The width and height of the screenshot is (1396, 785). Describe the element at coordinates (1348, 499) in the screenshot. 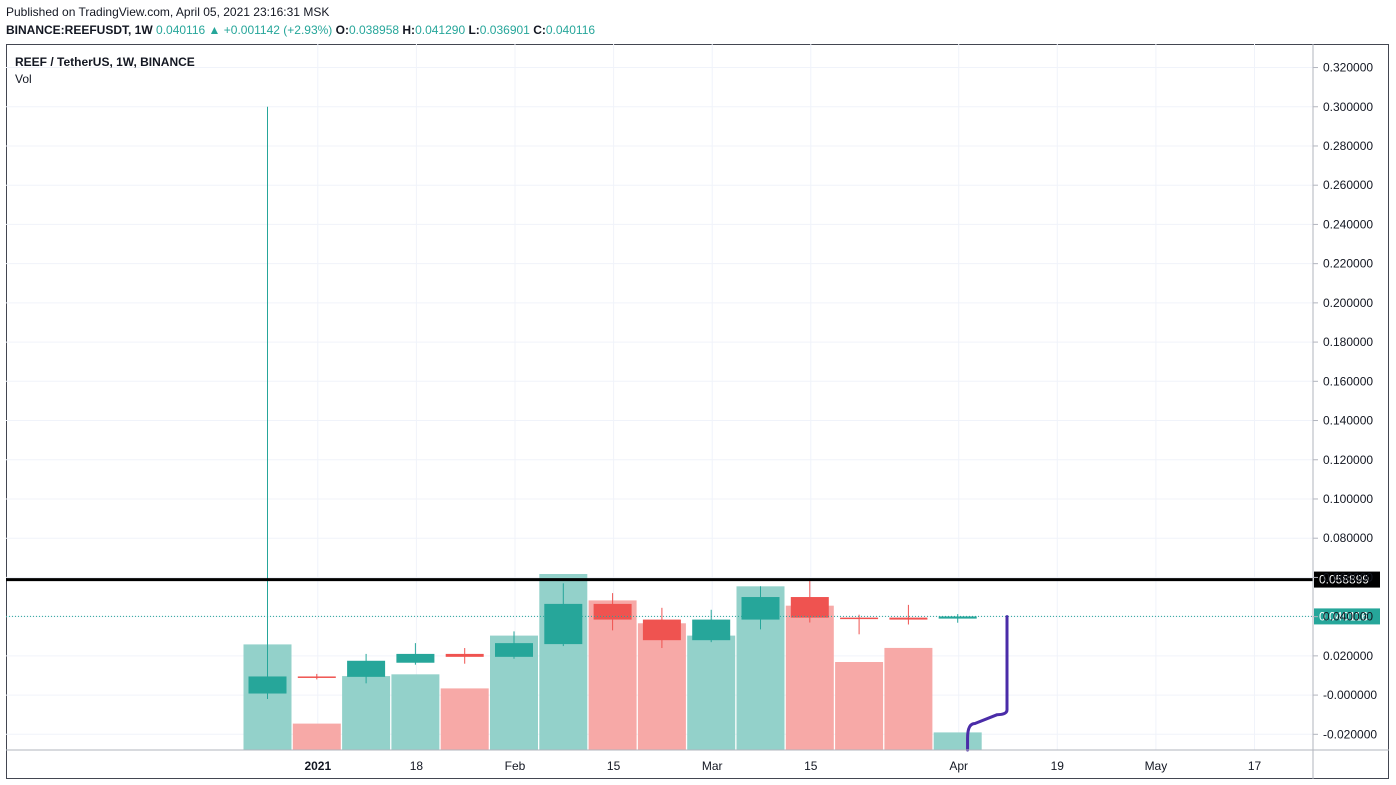

I see `y-tick-label: 0.100000` at that location.